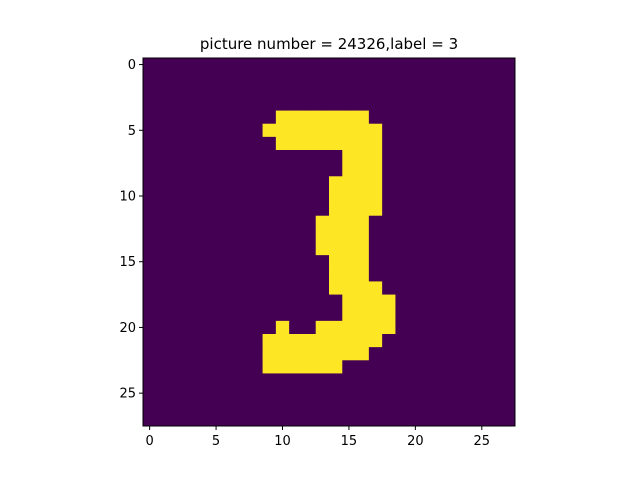 Image resolution: width=640 pixels, height=480 pixels. Describe the element at coordinates (216, 441) in the screenshot. I see `x-tick-label: 5` at that location.